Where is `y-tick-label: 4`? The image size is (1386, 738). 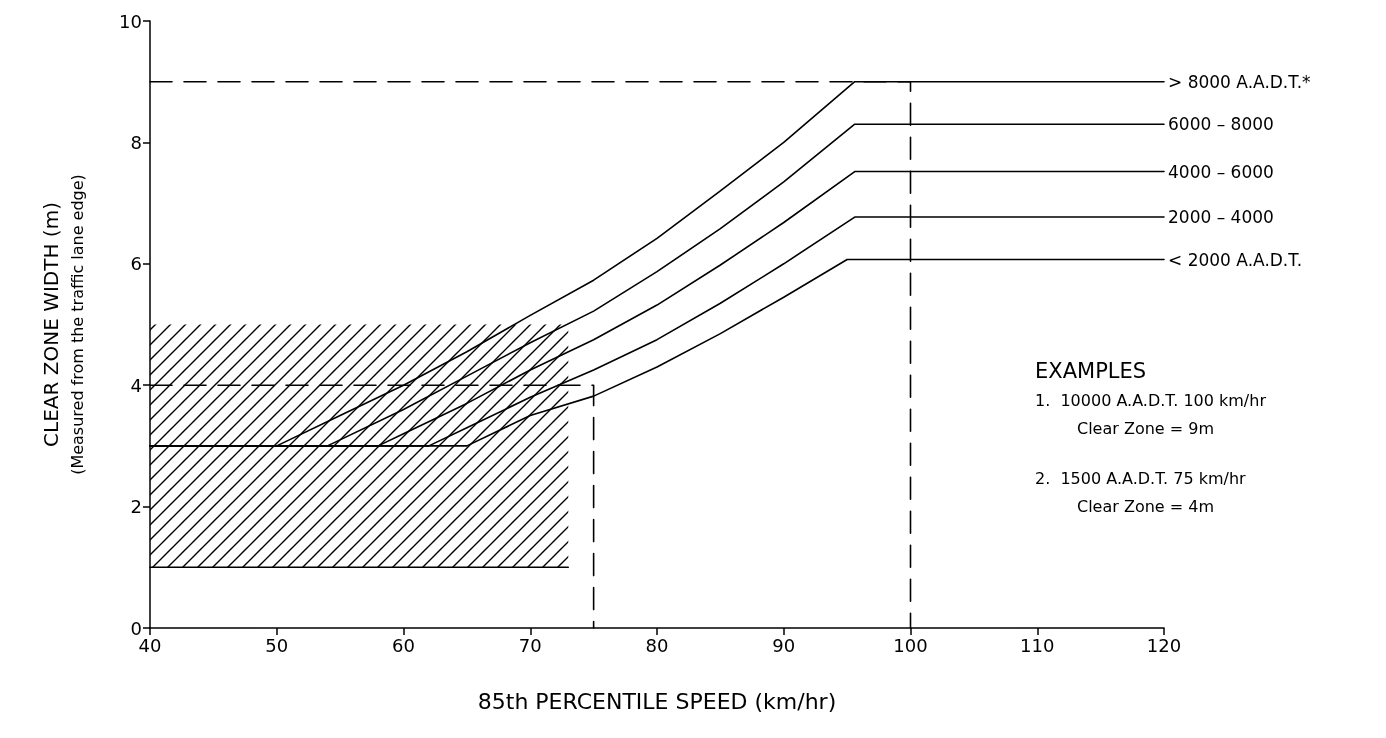
y-tick-label: 4 is located at coordinates (136, 385).